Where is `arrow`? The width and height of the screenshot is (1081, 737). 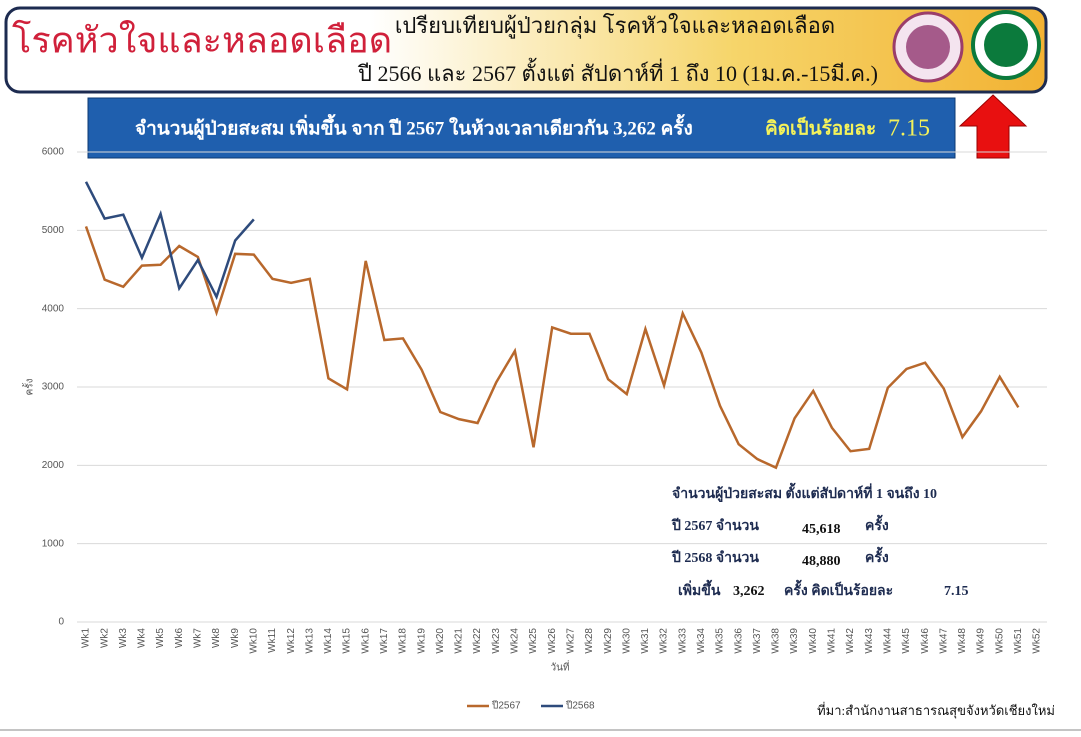 arrow is located at coordinates (993, 126).